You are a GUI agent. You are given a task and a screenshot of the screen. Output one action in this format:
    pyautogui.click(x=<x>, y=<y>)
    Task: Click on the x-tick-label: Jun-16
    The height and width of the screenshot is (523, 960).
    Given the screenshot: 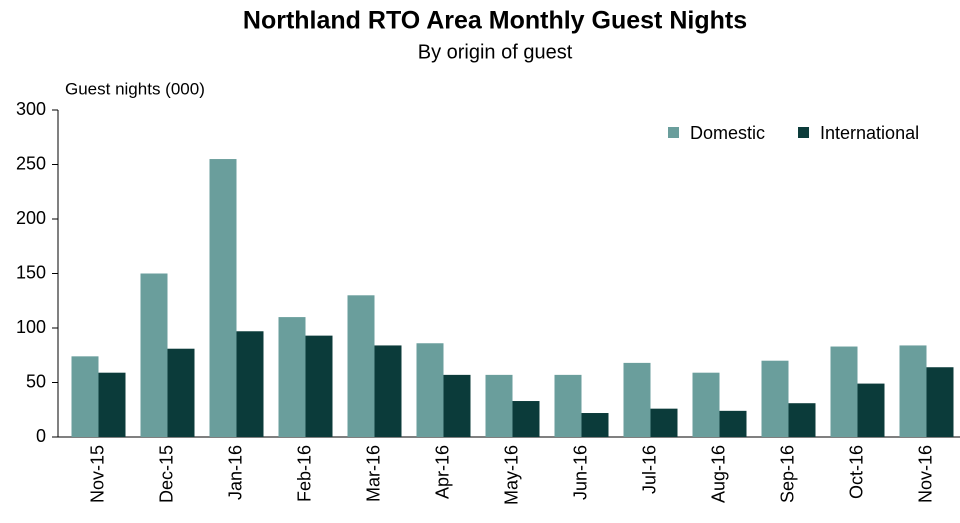 What is the action you would take?
    pyautogui.click(x=580, y=472)
    